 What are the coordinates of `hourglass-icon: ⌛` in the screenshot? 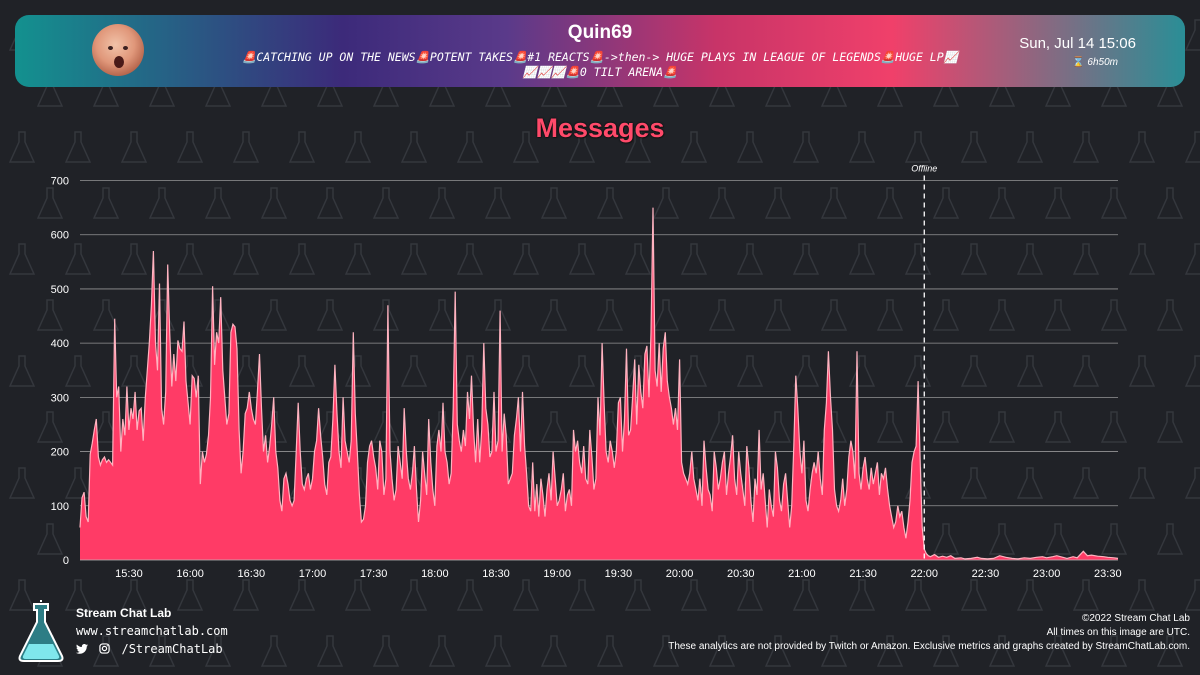 It's located at (1078, 62).